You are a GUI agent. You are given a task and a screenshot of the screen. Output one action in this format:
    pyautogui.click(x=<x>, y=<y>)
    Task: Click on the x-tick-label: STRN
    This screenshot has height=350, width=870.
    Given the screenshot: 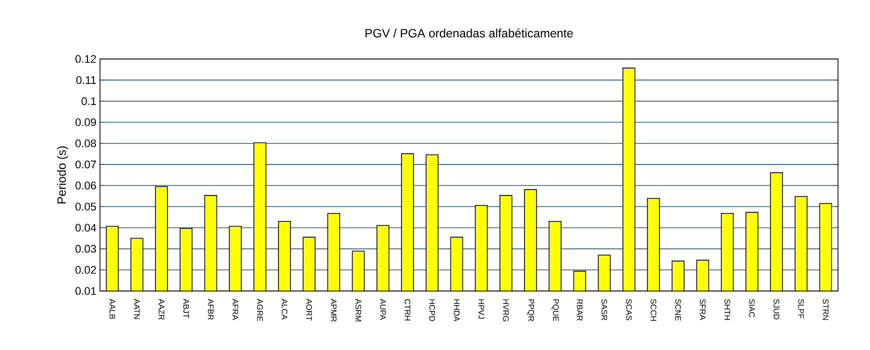 What is the action you would take?
    pyautogui.click(x=825, y=309)
    